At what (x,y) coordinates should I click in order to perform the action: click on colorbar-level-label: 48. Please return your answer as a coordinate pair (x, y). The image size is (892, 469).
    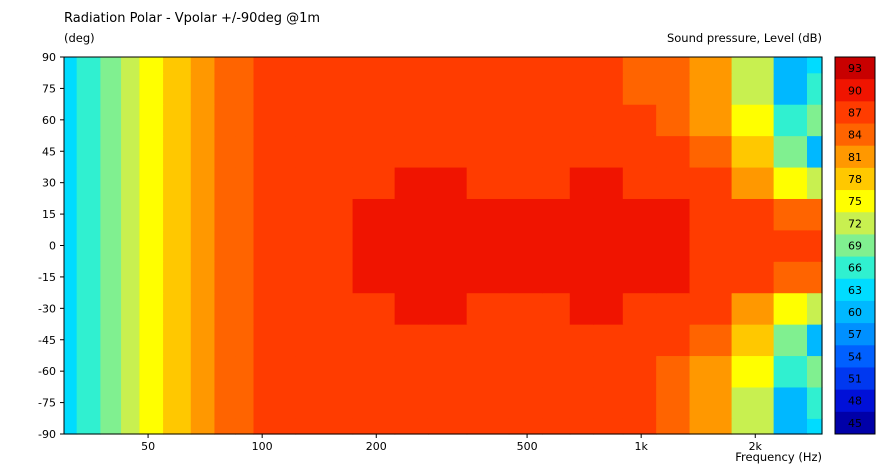
    Looking at the image, I should click on (855, 401).